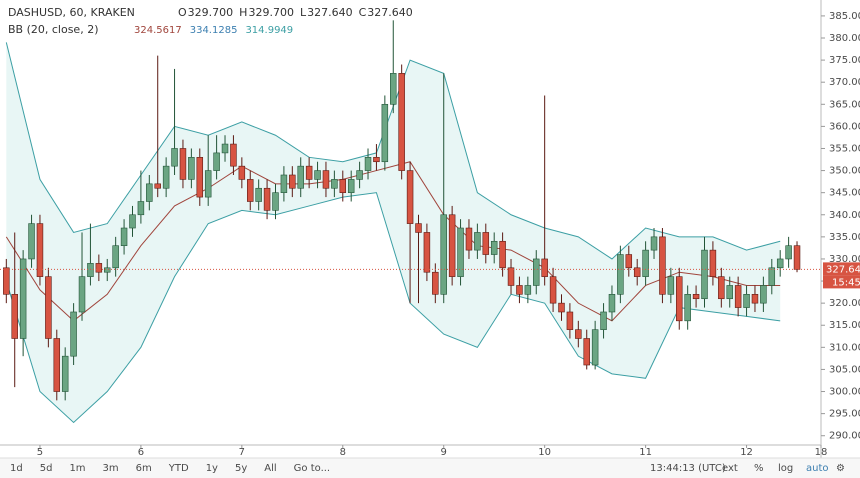 This screenshot has width=860, height=478. What do you see at coordinates (241, 468) in the screenshot?
I see `range-button: 5y` at bounding box center [241, 468].